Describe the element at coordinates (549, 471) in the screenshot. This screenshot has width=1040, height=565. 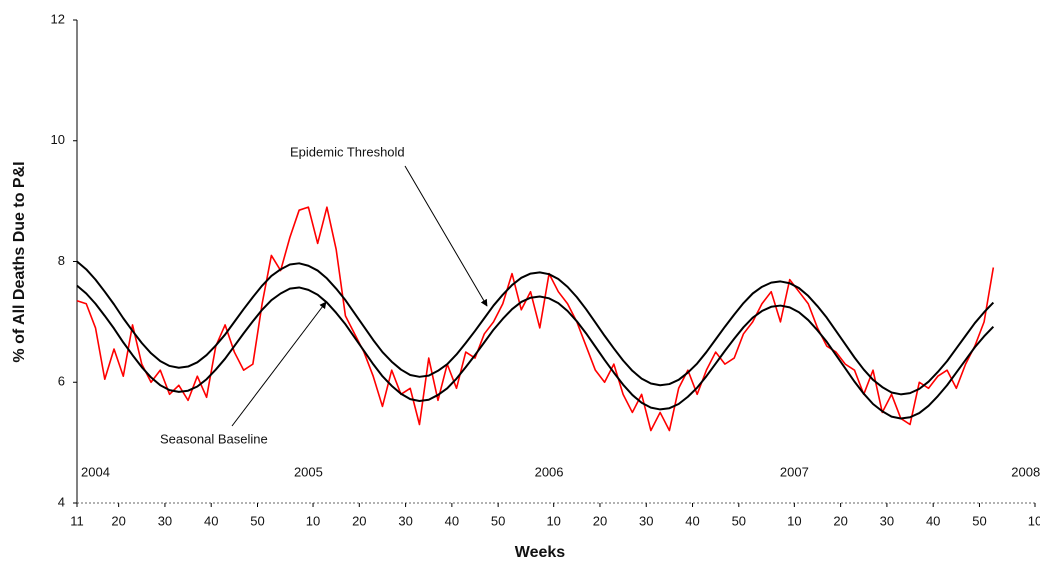
I see `year-label: 2006` at that location.